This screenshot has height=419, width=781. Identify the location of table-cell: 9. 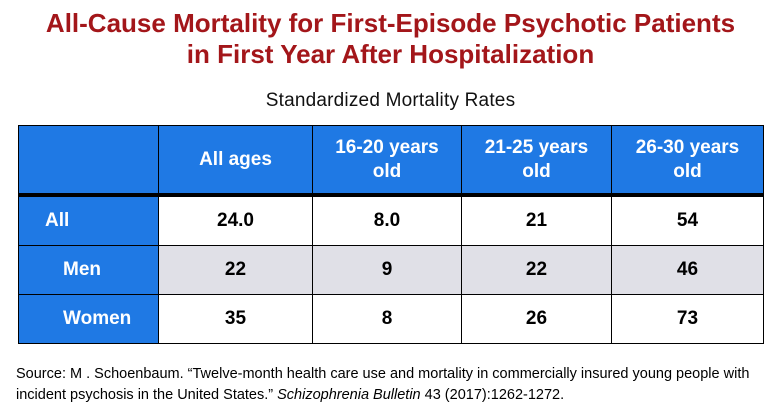
(387, 270).